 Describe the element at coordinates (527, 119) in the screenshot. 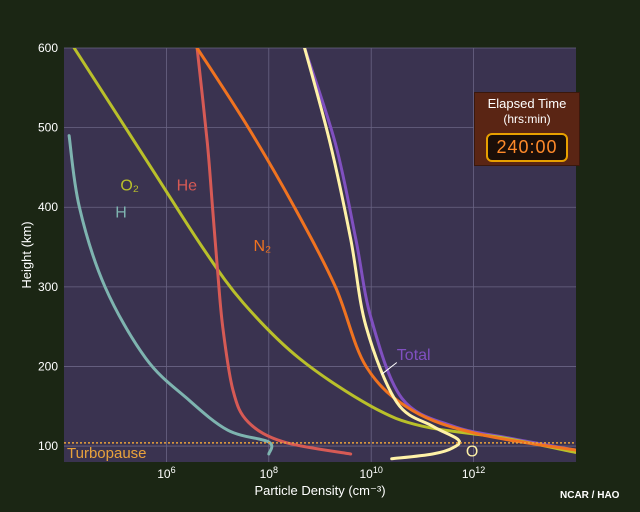

I see `elapsed-time-units: (hrs:min)` at that location.